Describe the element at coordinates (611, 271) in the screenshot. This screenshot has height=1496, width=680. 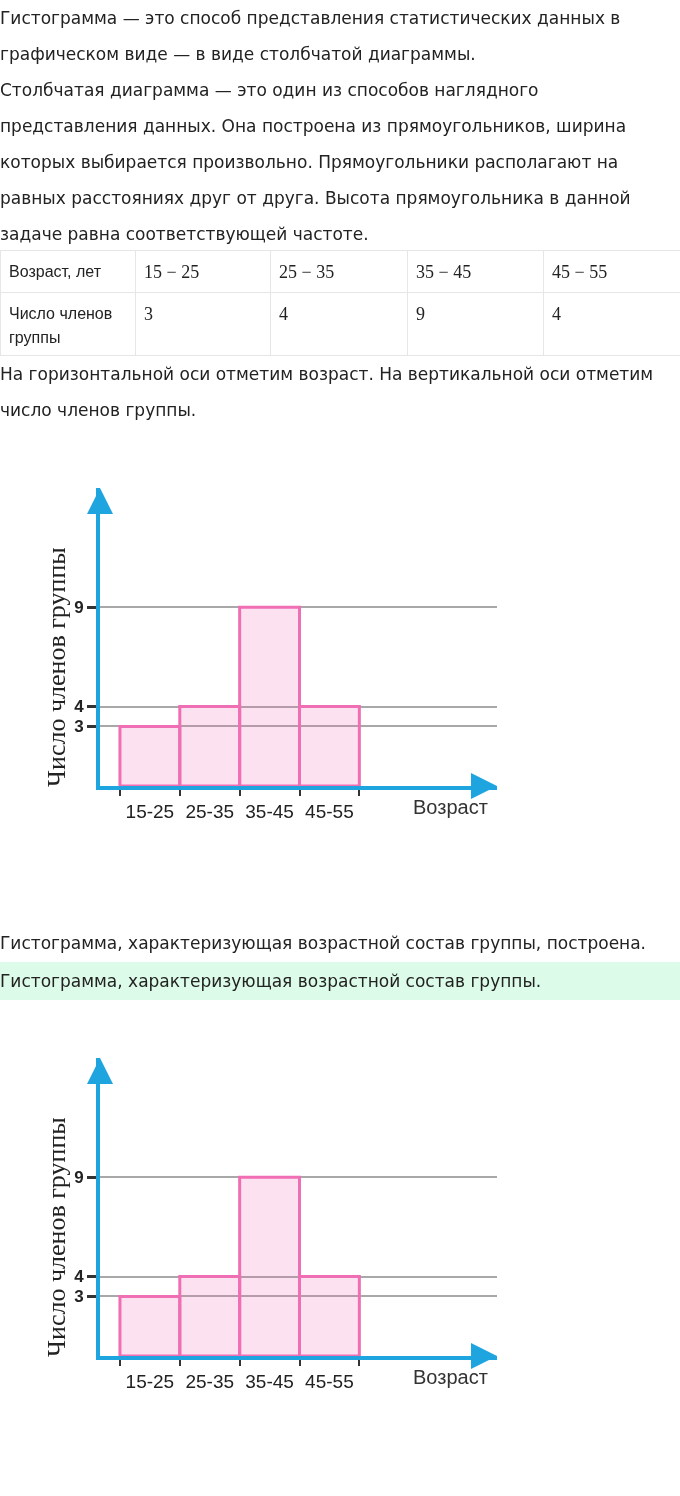
I see `category-label: 45 − 55` at that location.